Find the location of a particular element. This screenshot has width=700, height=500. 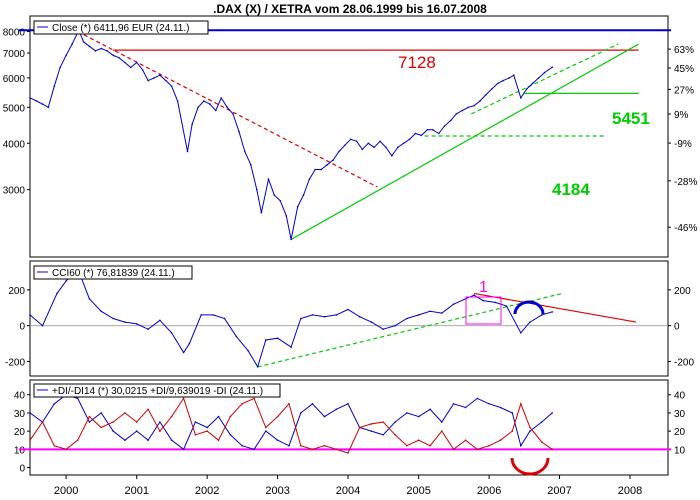

y-tick-label-left: -200 is located at coordinates (15, 362).